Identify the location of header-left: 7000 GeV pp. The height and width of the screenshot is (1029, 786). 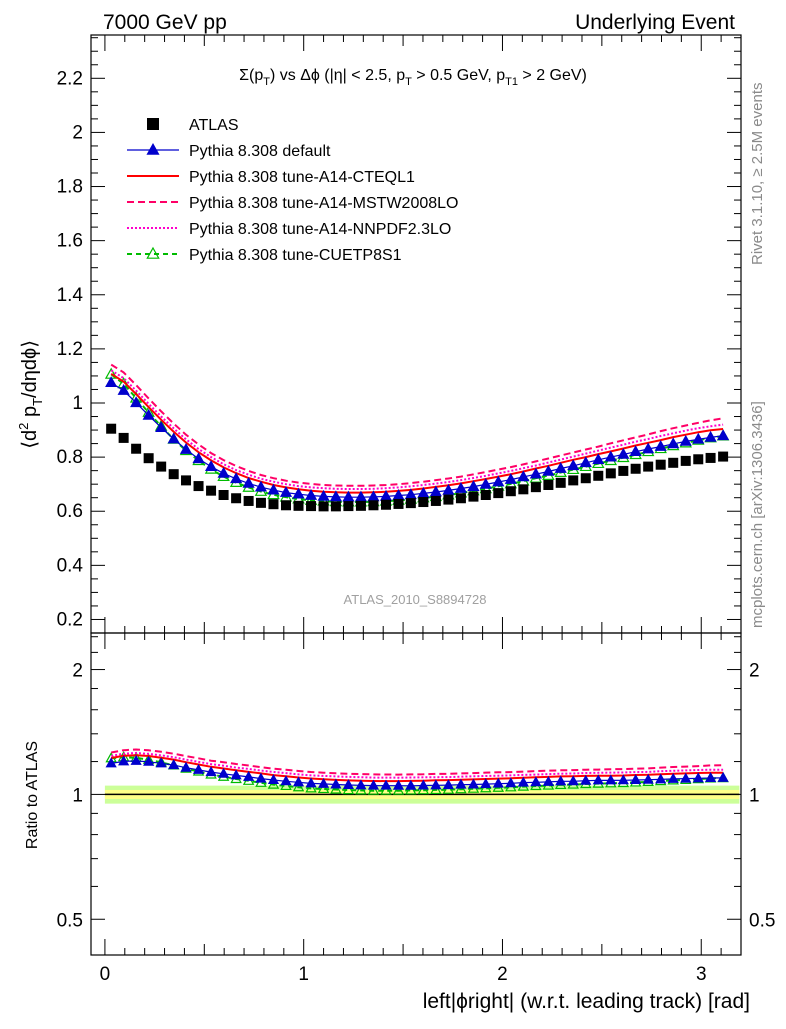
(165, 22).